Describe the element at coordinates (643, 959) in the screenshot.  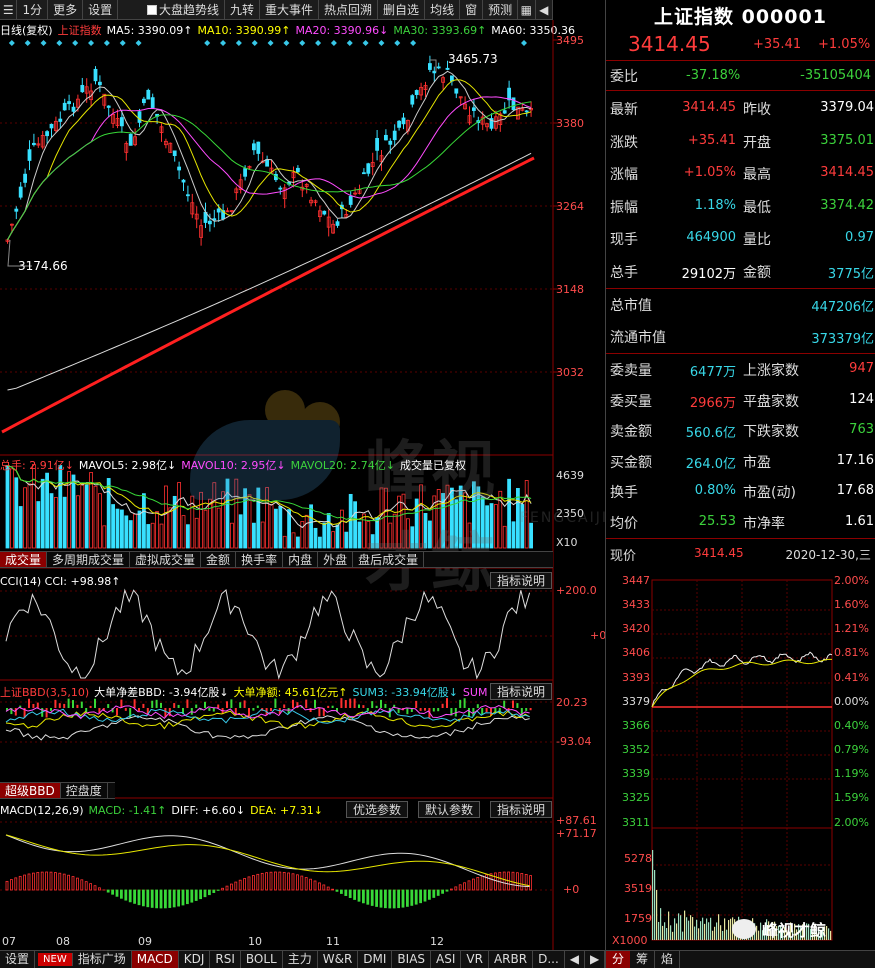
I see `tab-chips: 筹` at that location.